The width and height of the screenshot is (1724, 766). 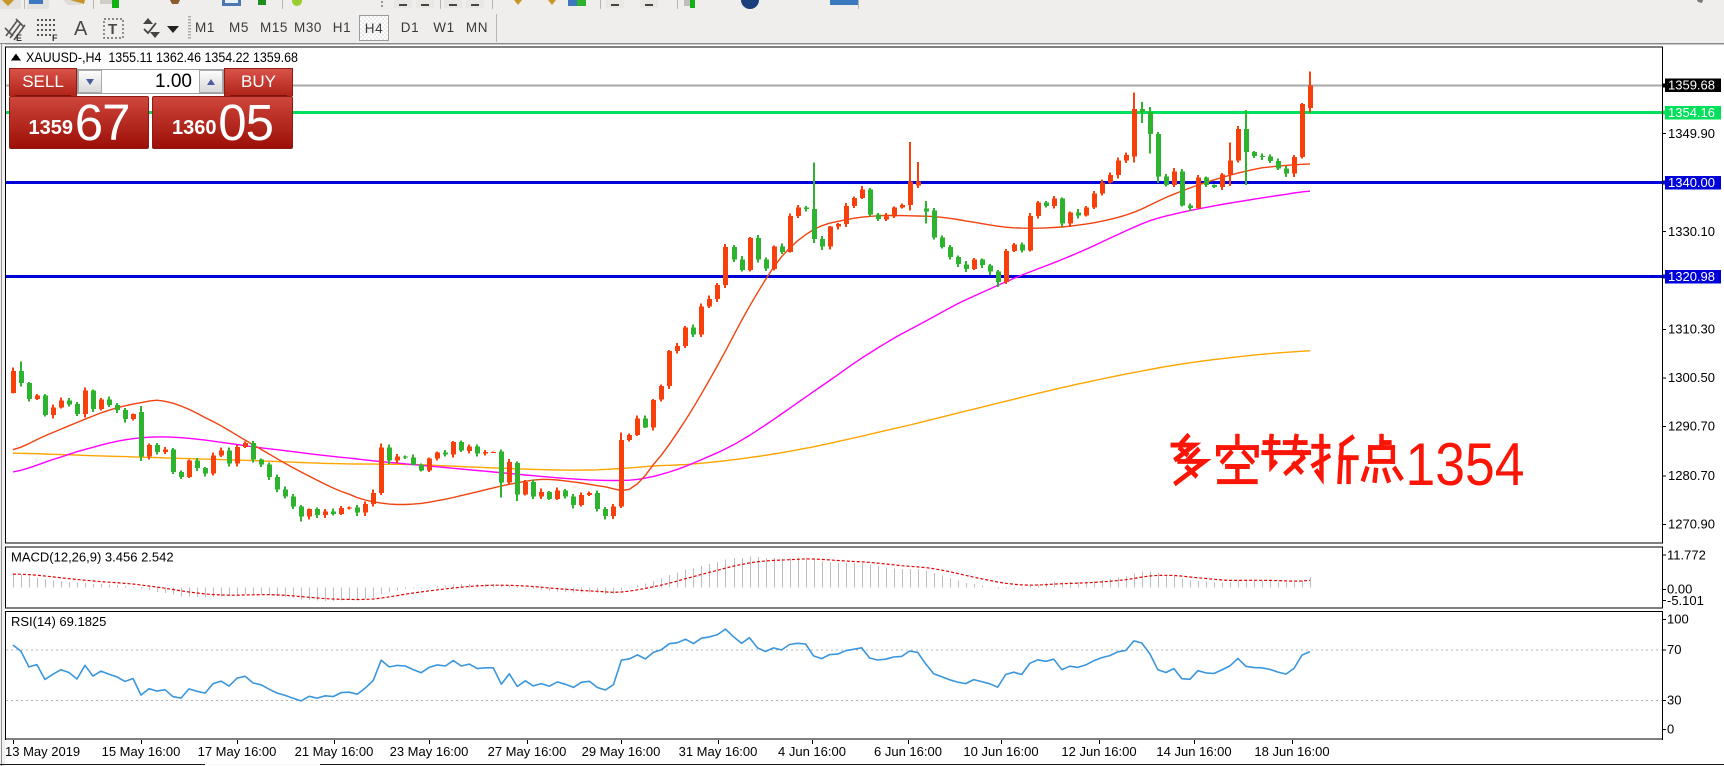 I want to click on svg-text: 6 Jun 16:00, so click(x=908, y=751).